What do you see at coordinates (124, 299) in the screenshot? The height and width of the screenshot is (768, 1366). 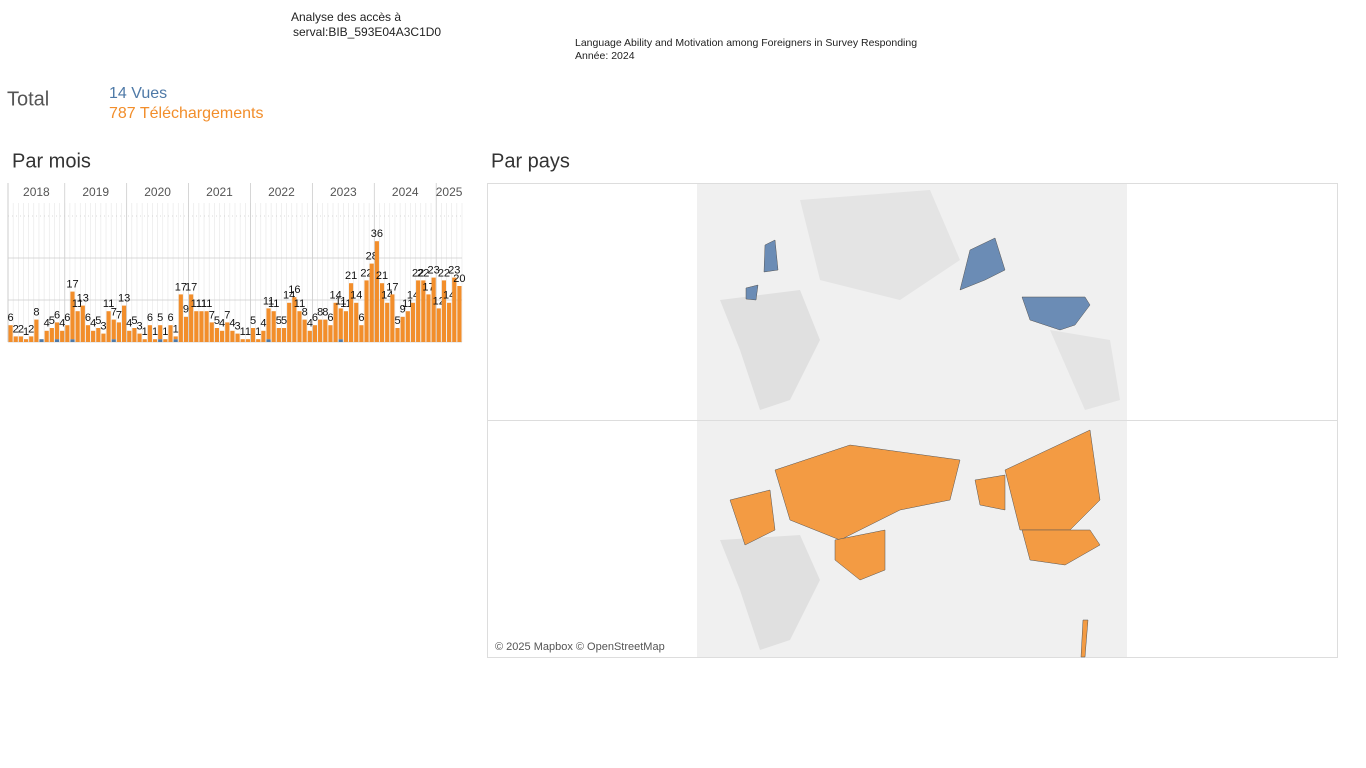 I see `data-label: 13` at bounding box center [124, 299].